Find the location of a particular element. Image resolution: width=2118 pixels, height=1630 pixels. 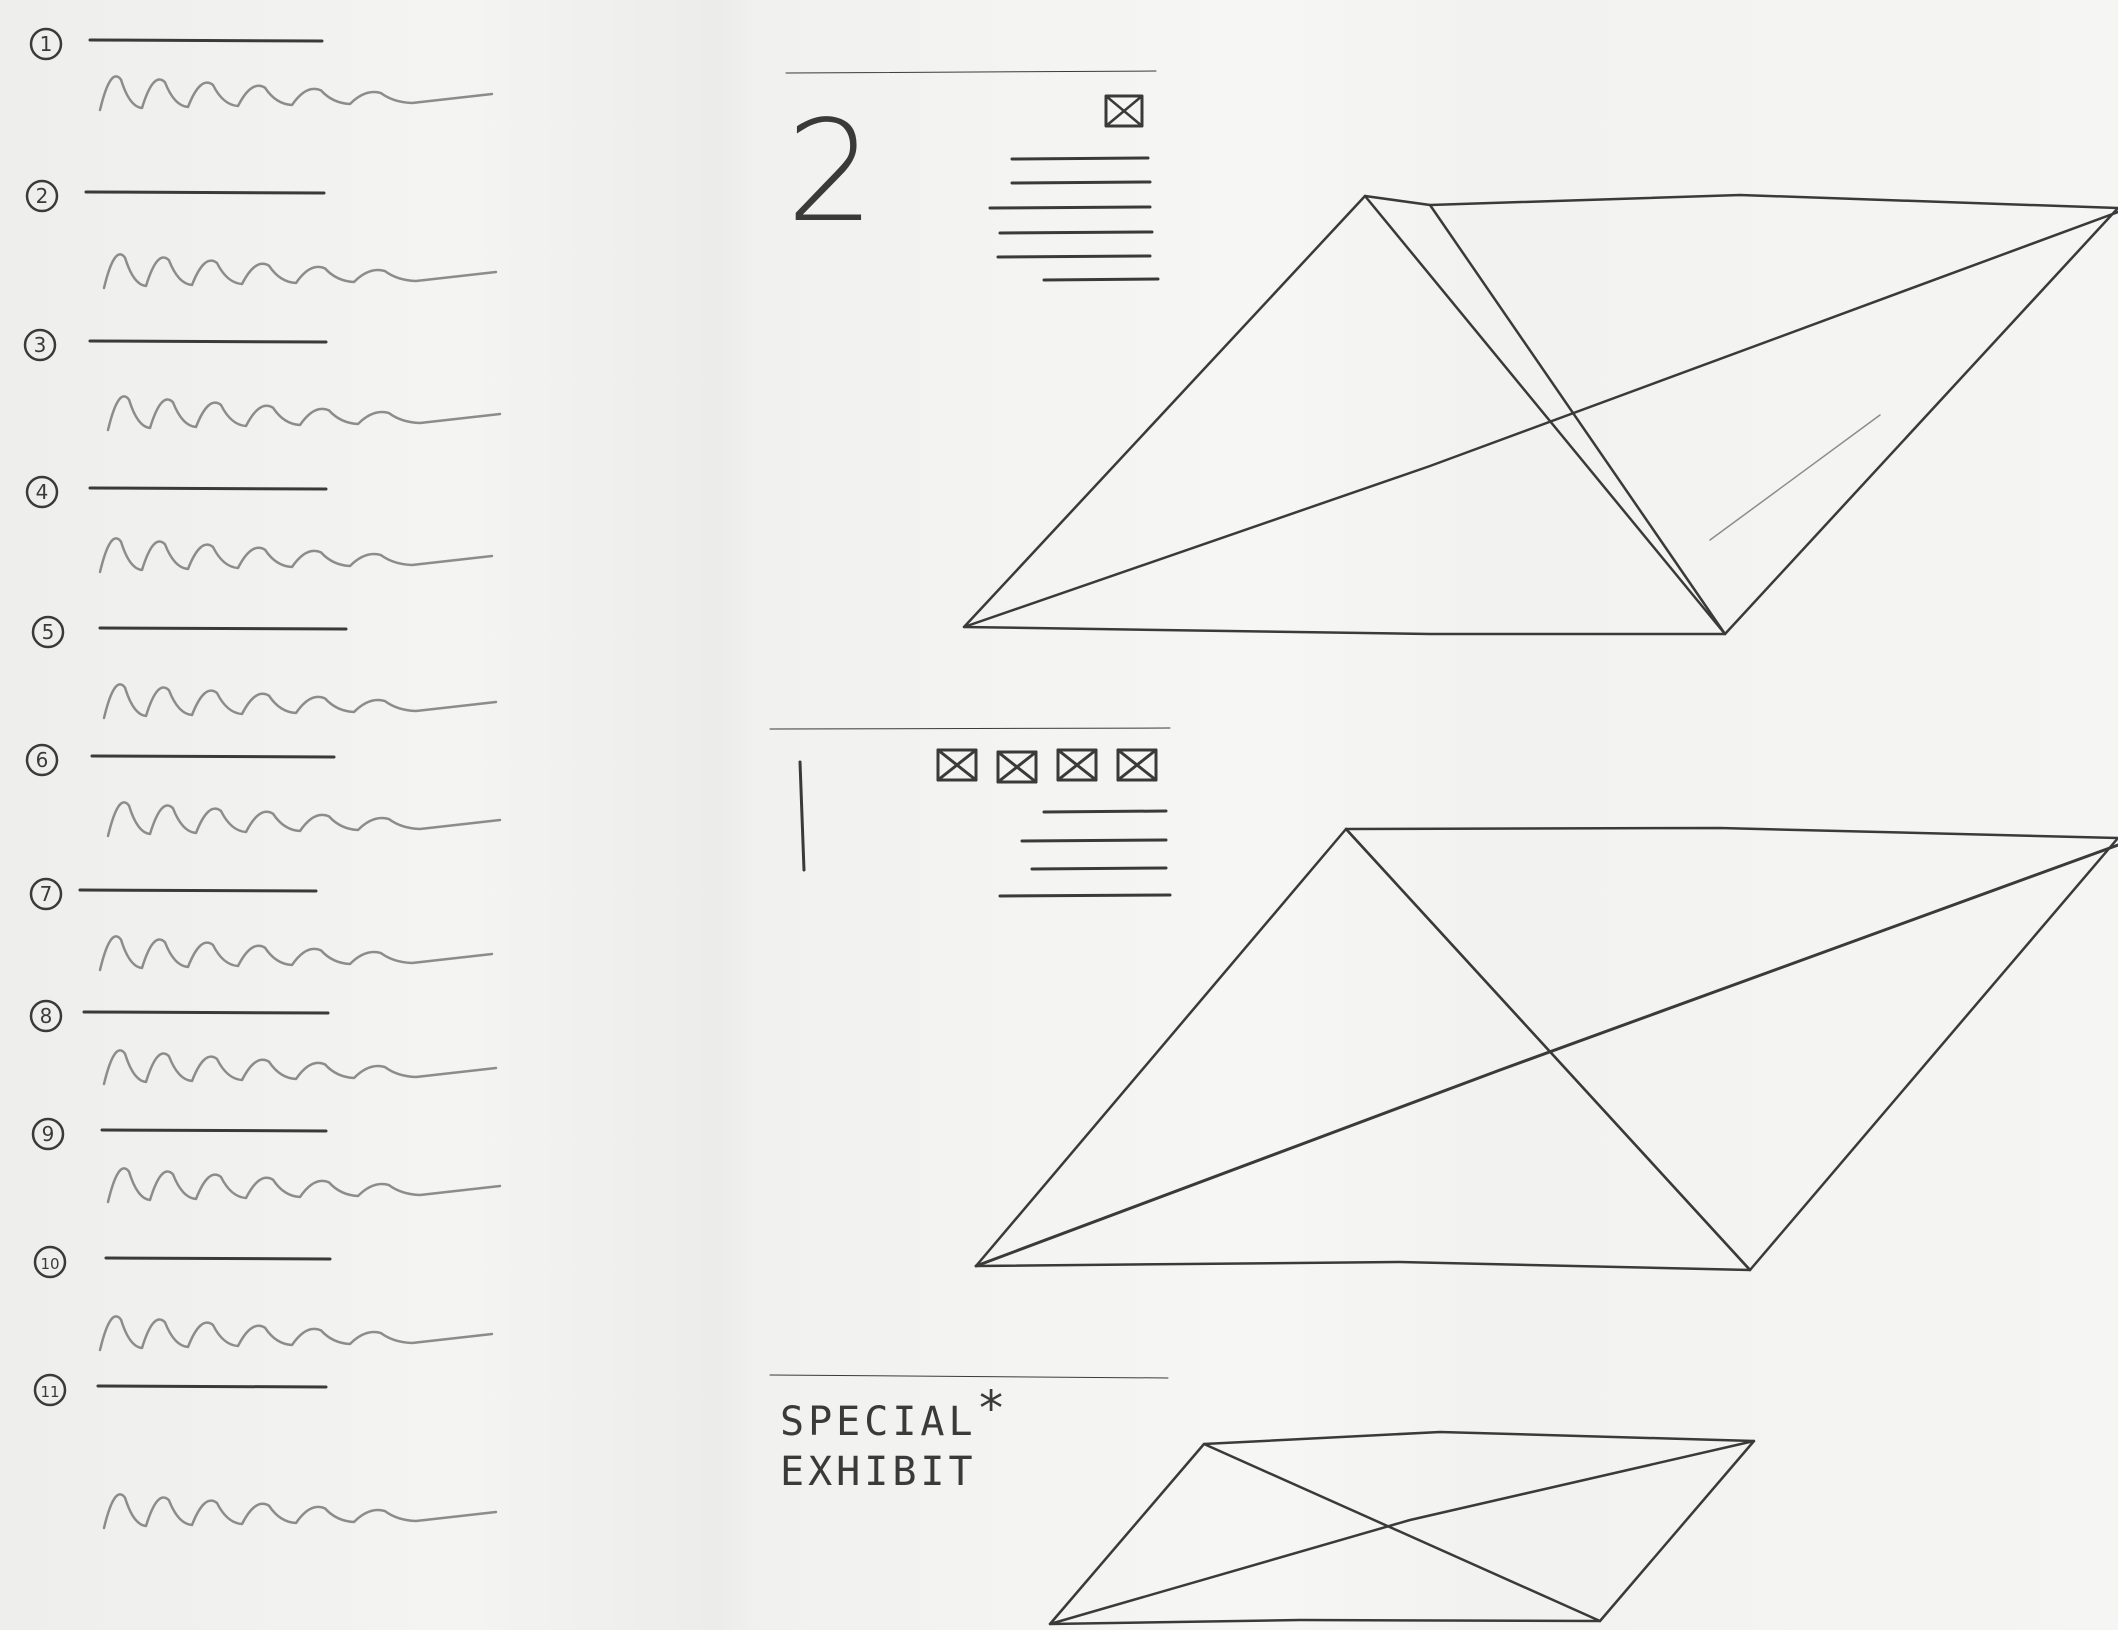

special-label-line1: SPECIAL is located at coordinates (878, 1422).